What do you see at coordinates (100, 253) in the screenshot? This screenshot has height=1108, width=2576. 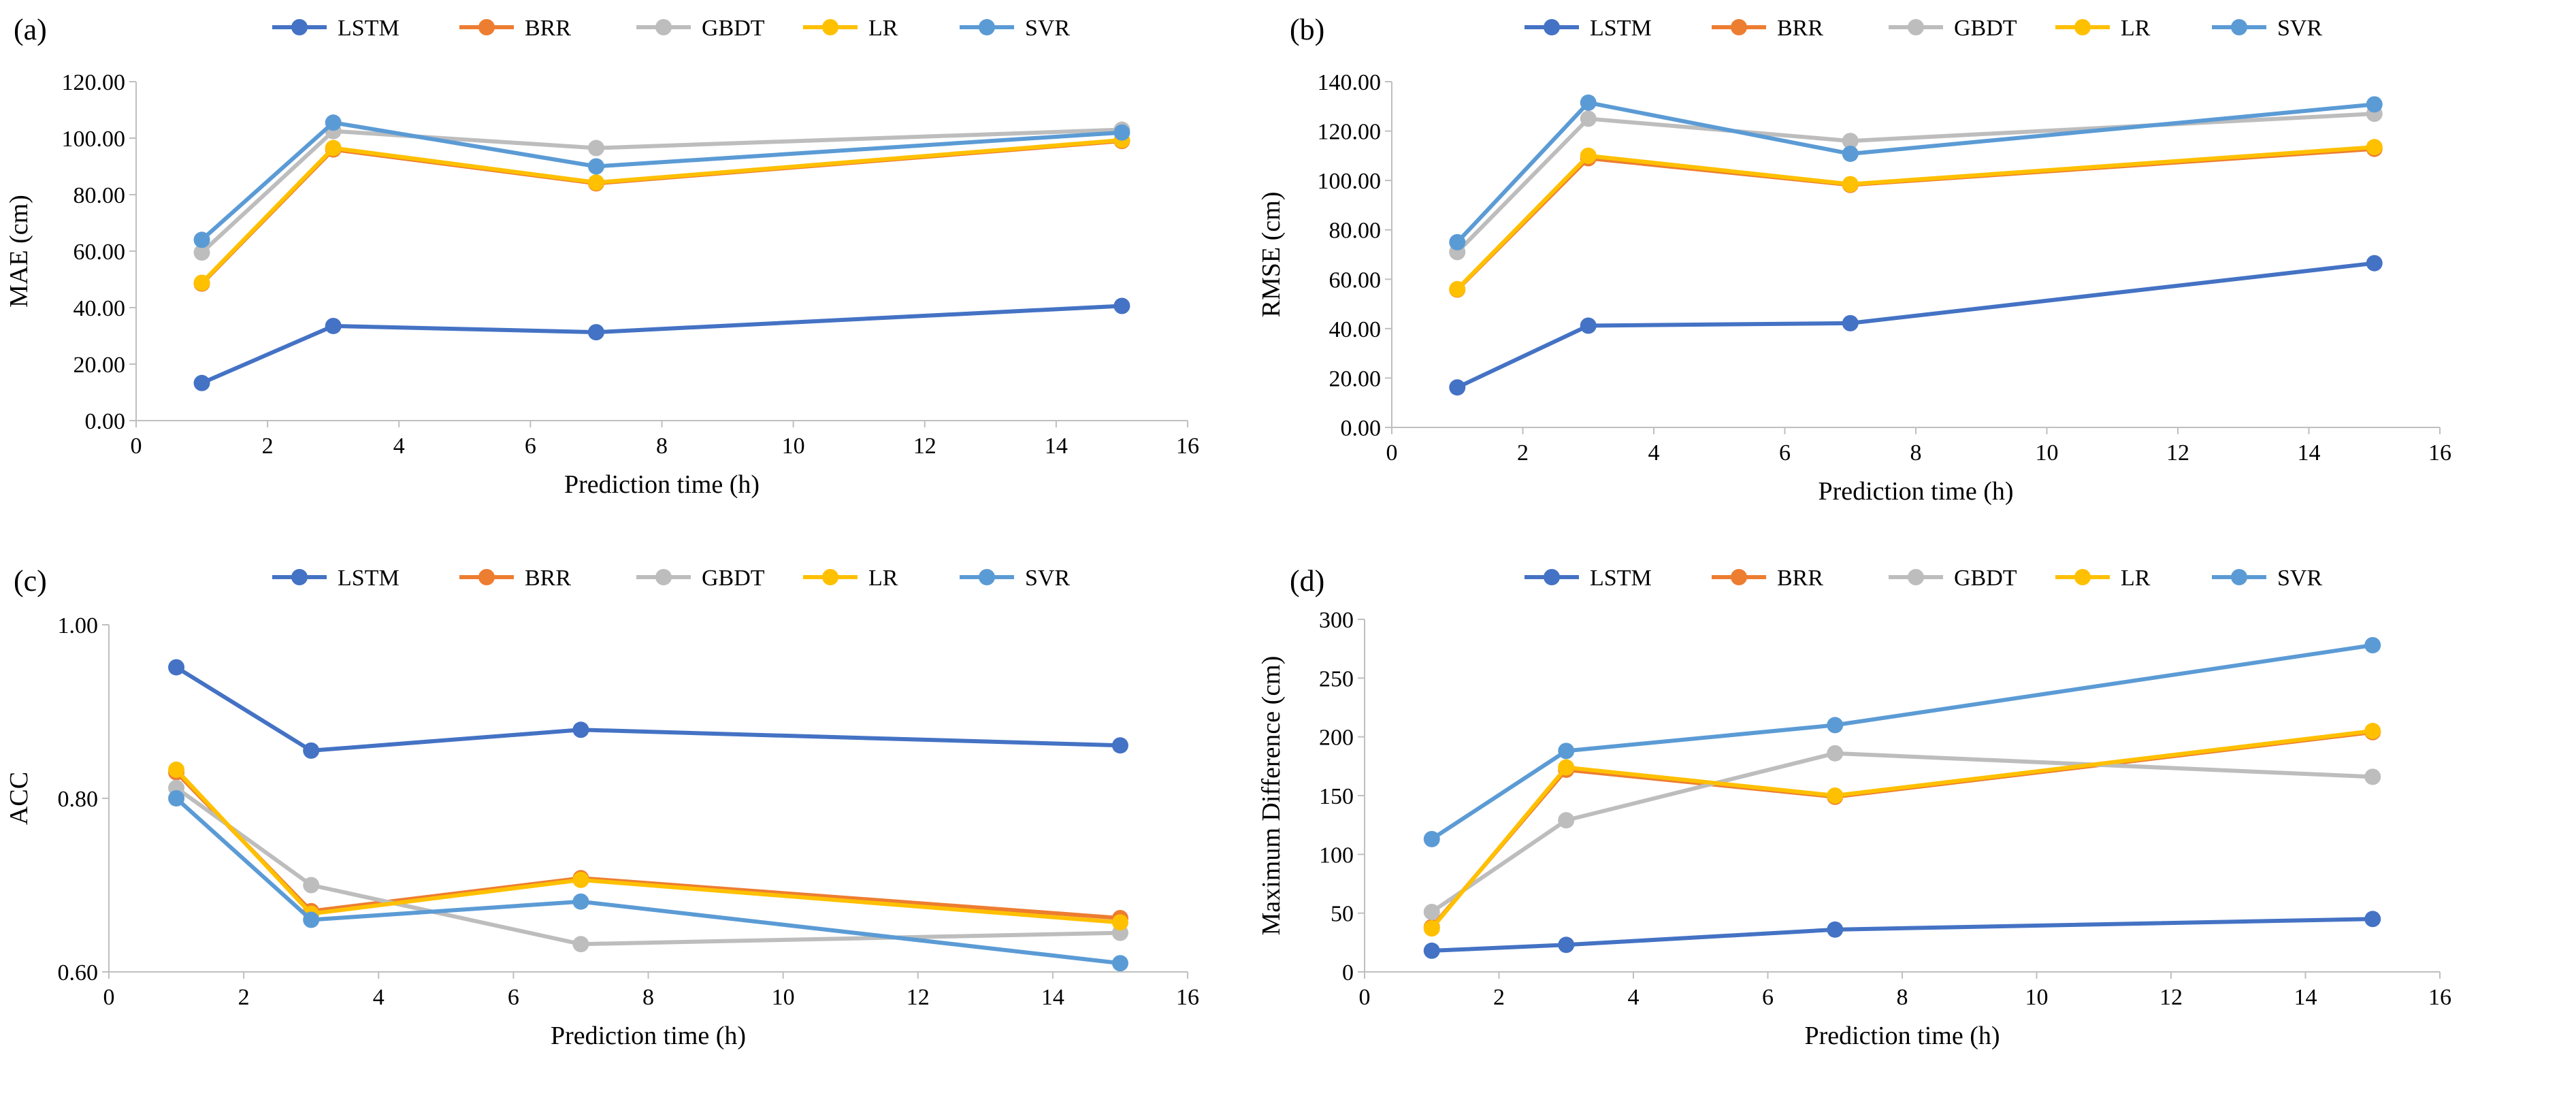 I see `y-tick-label: 60.00` at bounding box center [100, 253].